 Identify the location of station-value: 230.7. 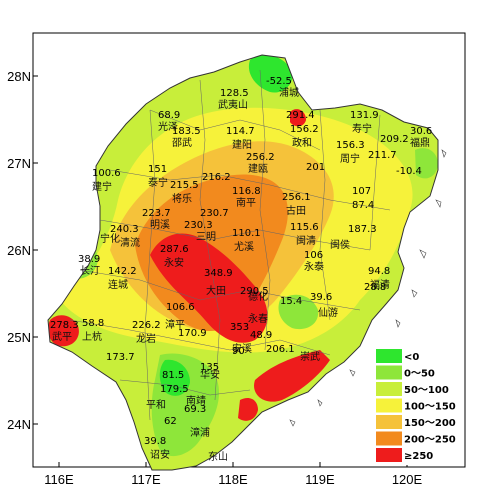
(214, 213).